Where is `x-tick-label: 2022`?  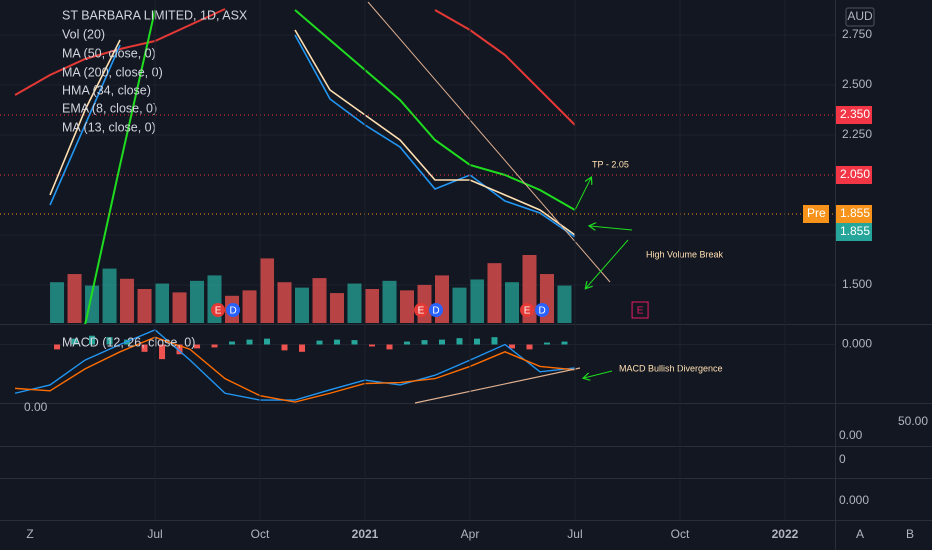
x-tick-label: 2022 is located at coordinates (785, 534).